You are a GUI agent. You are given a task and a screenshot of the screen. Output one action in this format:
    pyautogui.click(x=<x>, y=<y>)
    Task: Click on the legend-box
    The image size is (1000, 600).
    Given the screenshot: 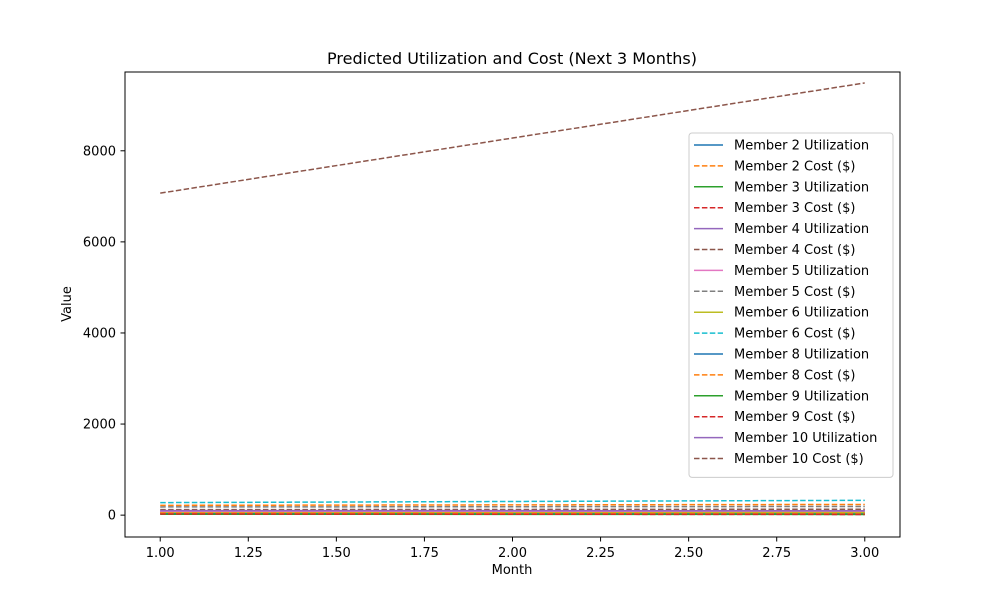 What is the action you would take?
    pyautogui.click(x=791, y=305)
    